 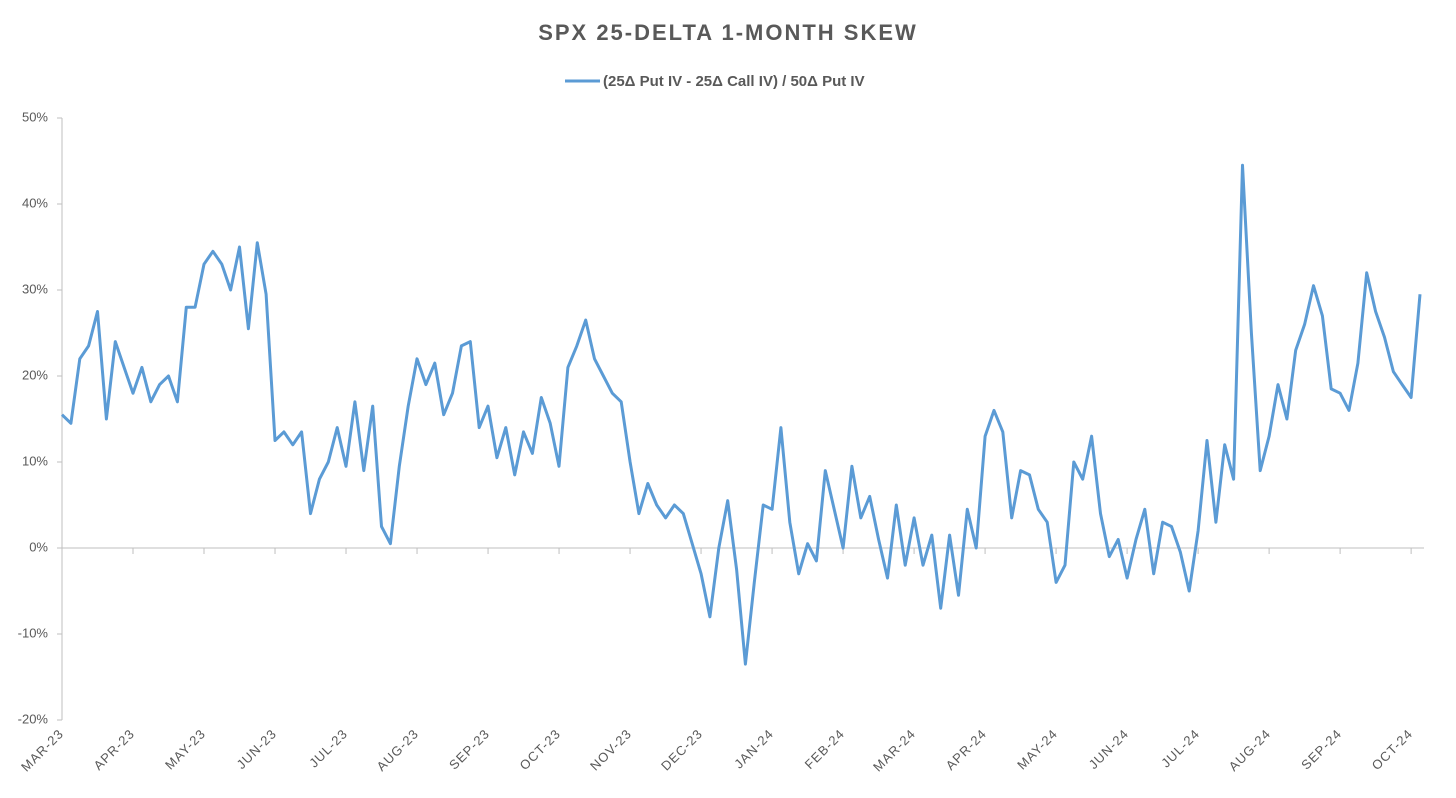 What do you see at coordinates (1180, 748) in the screenshot?
I see `x-tick-label: JUL-24` at bounding box center [1180, 748].